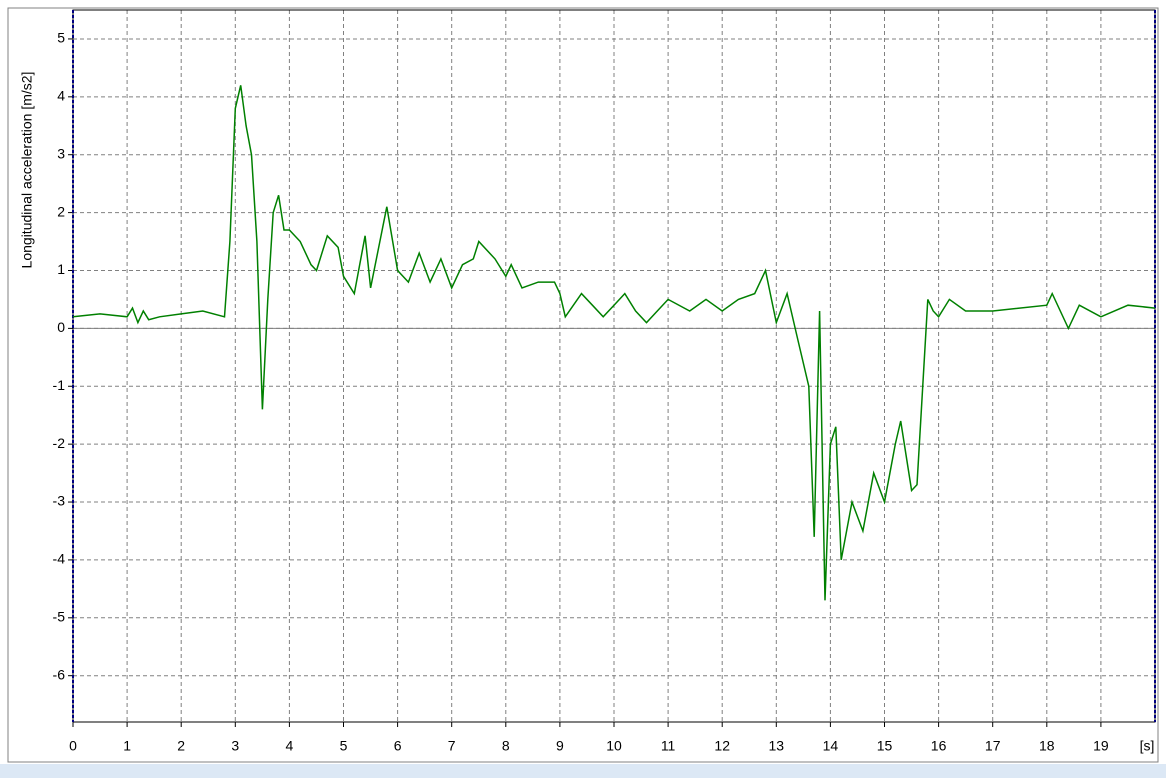 The height and width of the screenshot is (778, 1166). I want to click on x-tick-label: 16, so click(939, 746).